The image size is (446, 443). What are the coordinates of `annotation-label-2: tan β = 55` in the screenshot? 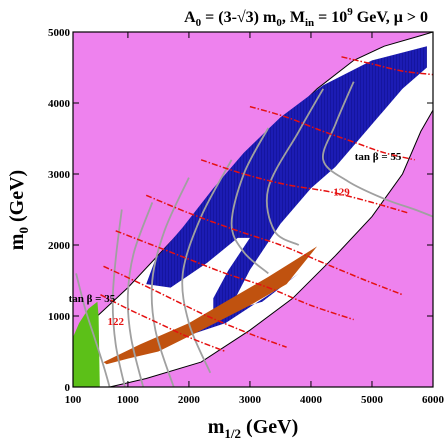 It's located at (378, 157).